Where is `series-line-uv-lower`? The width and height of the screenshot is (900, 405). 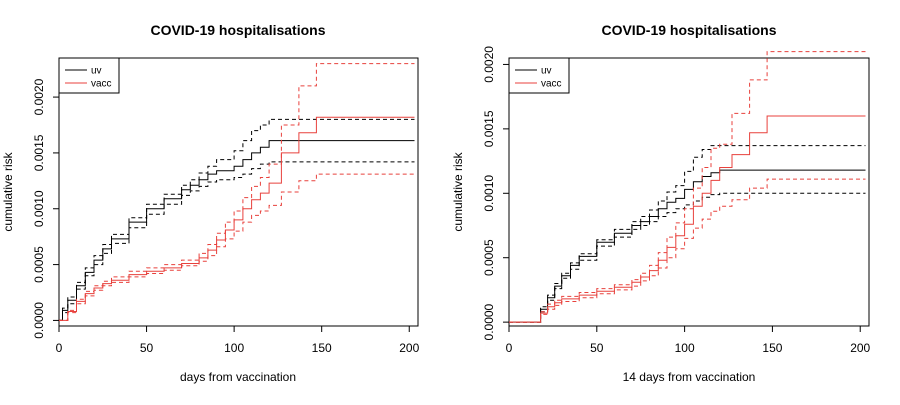
series-line-uv-lower is located at coordinates (687, 257).